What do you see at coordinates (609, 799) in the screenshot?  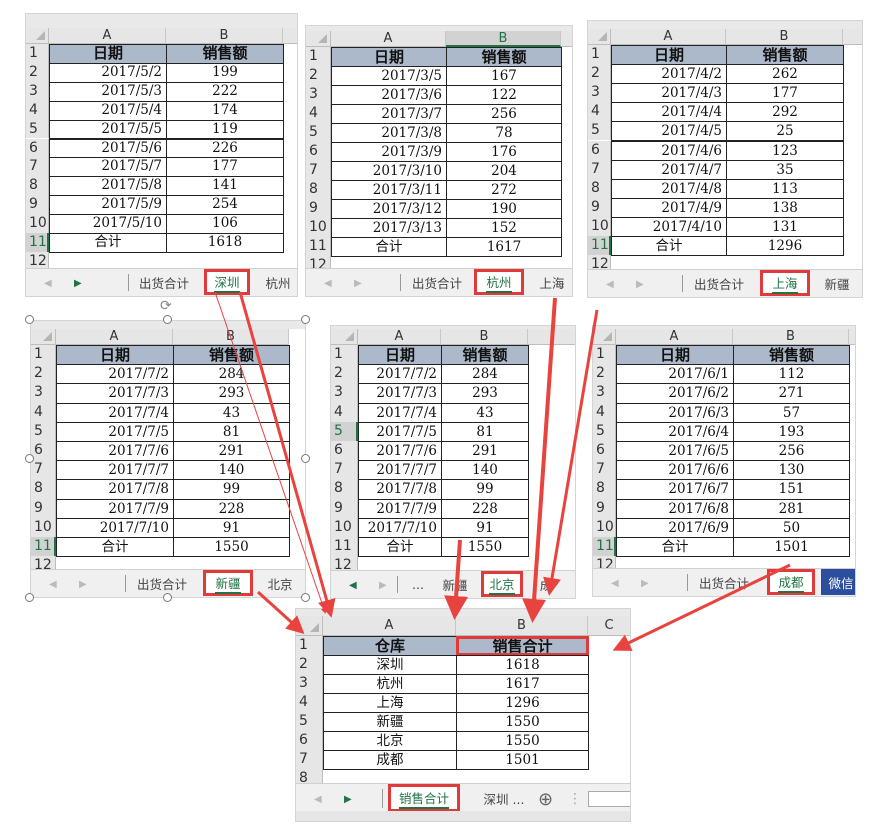 I see `horizontal-scrollbar` at bounding box center [609, 799].